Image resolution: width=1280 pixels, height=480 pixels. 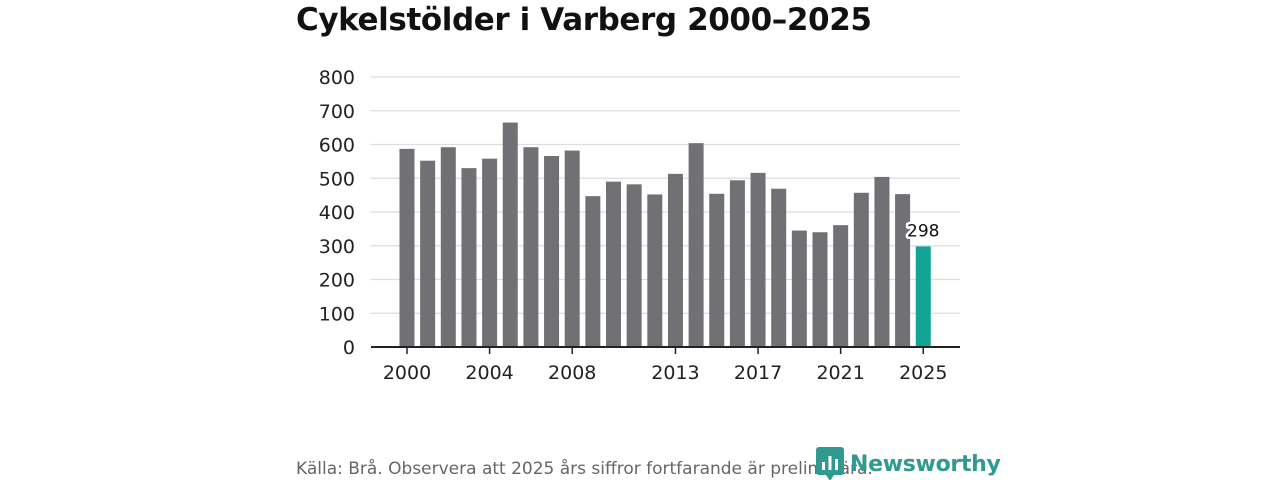 What do you see at coordinates (696, 245) in the screenshot?
I see `bar-2014` at bounding box center [696, 245].